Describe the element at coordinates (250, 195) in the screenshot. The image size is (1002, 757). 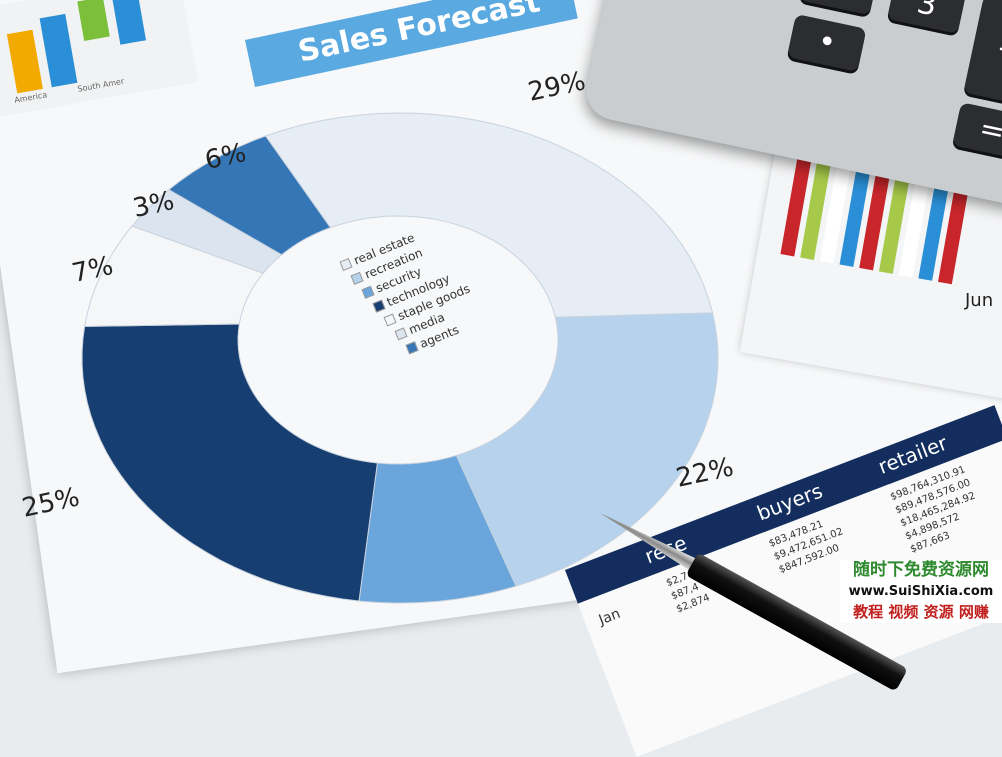
I see `donut-slice-agents` at that location.